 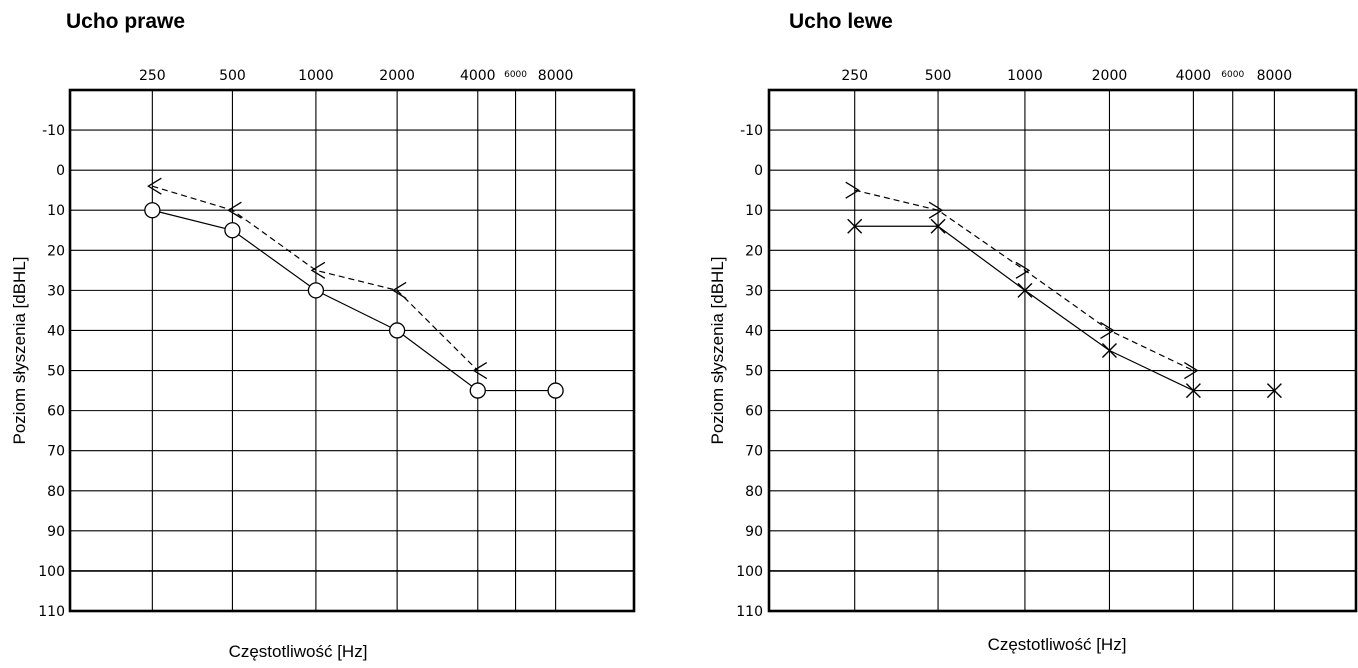 I want to click on series-line-angle-right, so click(x=1024, y=280).